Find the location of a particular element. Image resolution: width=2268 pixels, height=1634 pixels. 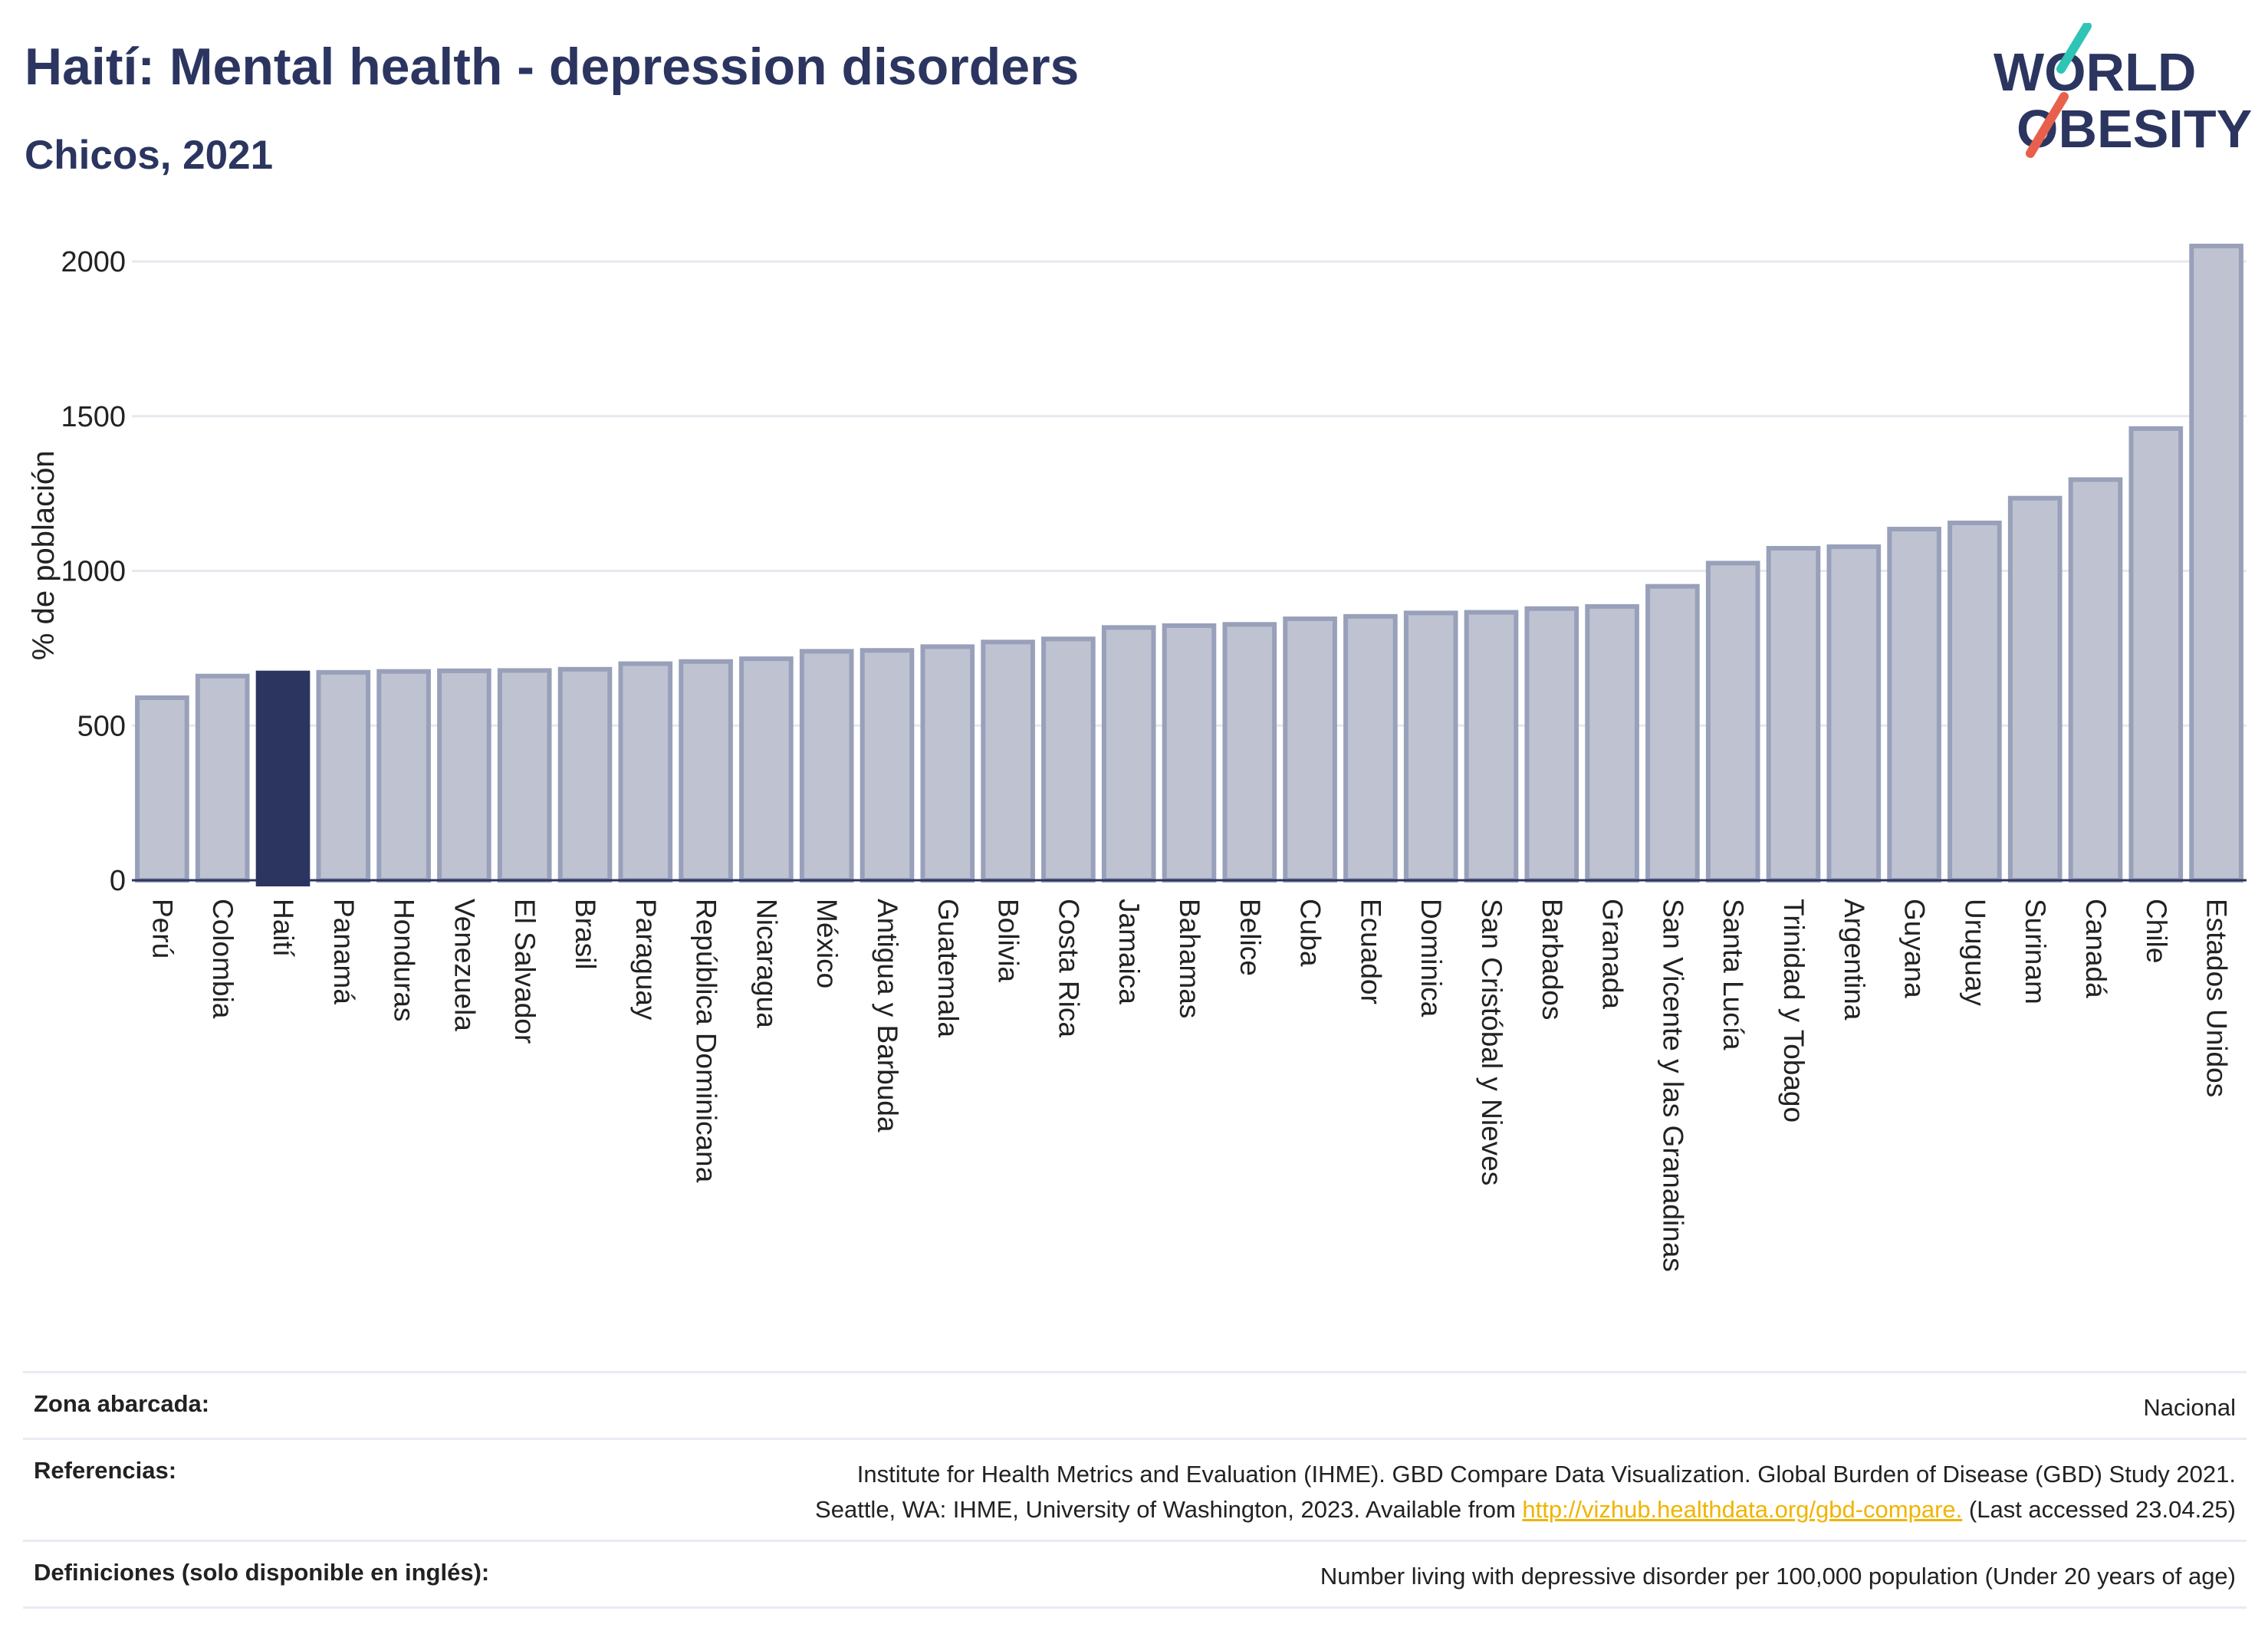

x-tick-label: Panamá is located at coordinates (344, 952).